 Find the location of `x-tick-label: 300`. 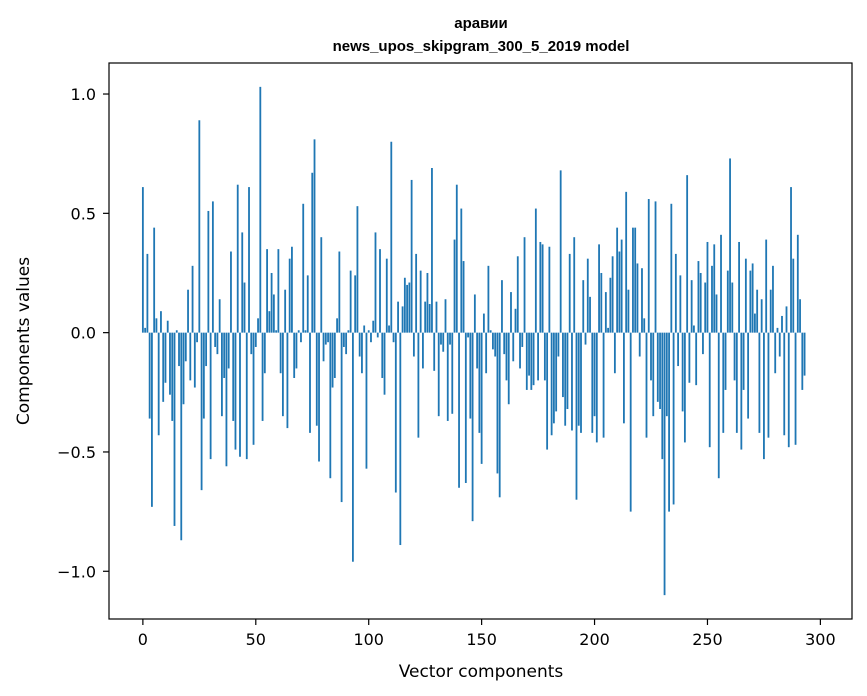

x-tick-label: 300 is located at coordinates (820, 639).